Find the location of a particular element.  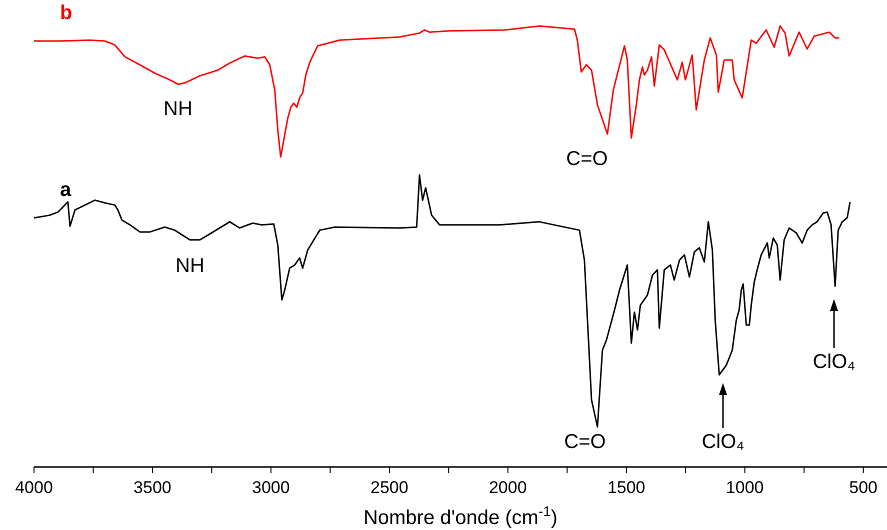

x-tick-label: 1000 is located at coordinates (745, 487).